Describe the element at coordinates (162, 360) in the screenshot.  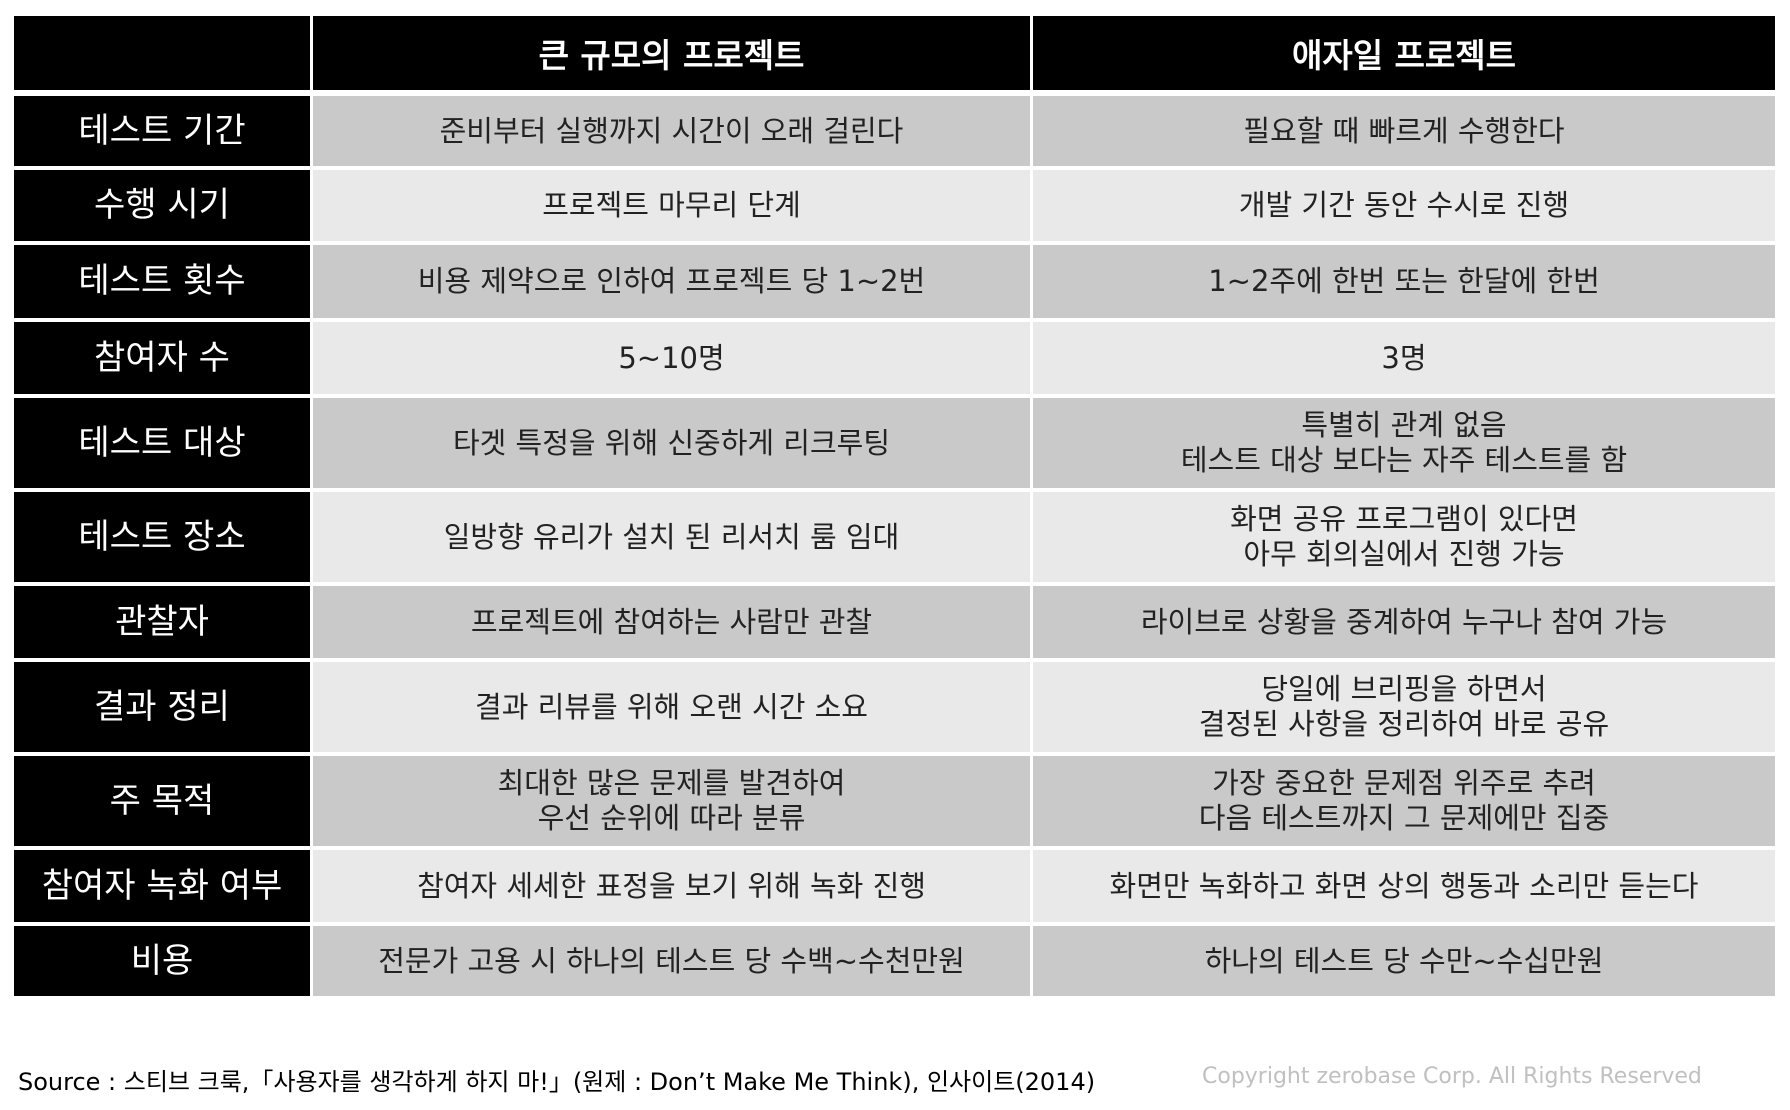
I see `row-label: 참여자 수` at that location.